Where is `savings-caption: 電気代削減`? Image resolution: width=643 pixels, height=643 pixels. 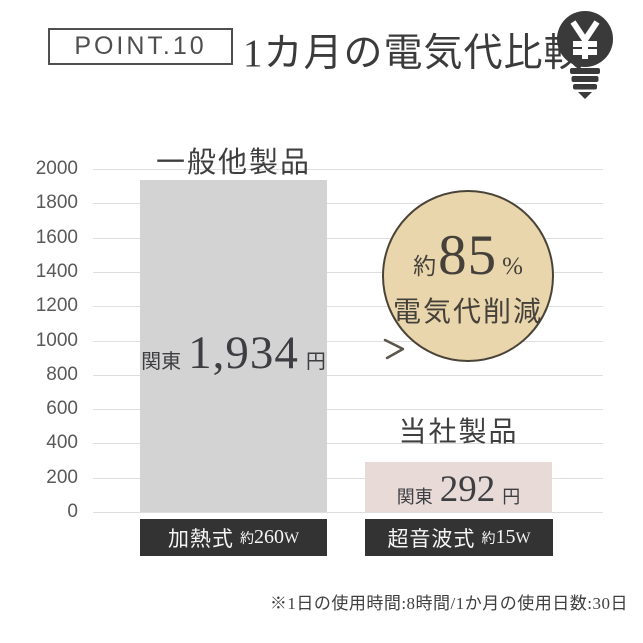
savings-caption: 電気代削減 is located at coordinates (467, 312).